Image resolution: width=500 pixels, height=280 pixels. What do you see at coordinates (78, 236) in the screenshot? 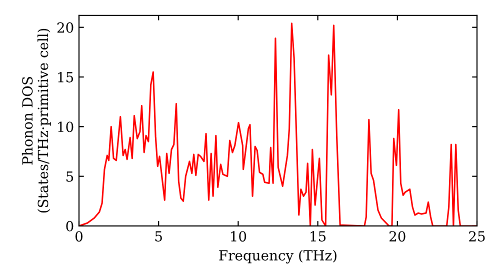
I see `x-tick-label: 0` at bounding box center [78, 236].